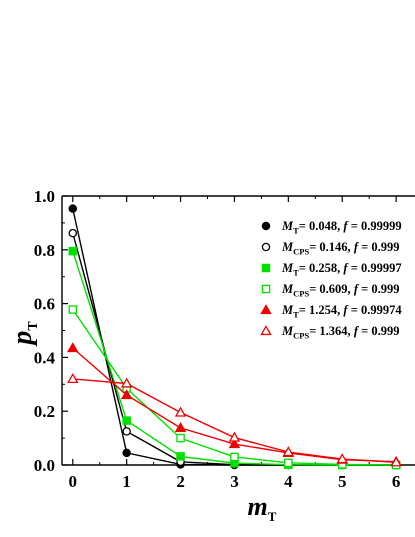 The height and width of the screenshot is (537, 415). I want to click on x-axis-title: mT, so click(262, 508).